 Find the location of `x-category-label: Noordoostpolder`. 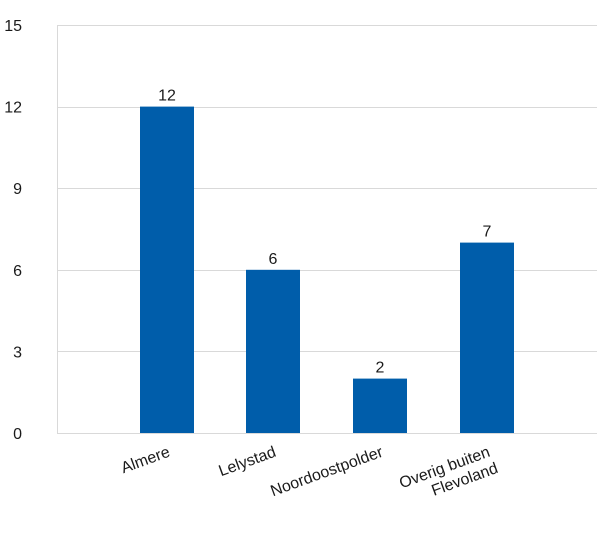

x-category-label: Noordoostpolder is located at coordinates (327, 472).